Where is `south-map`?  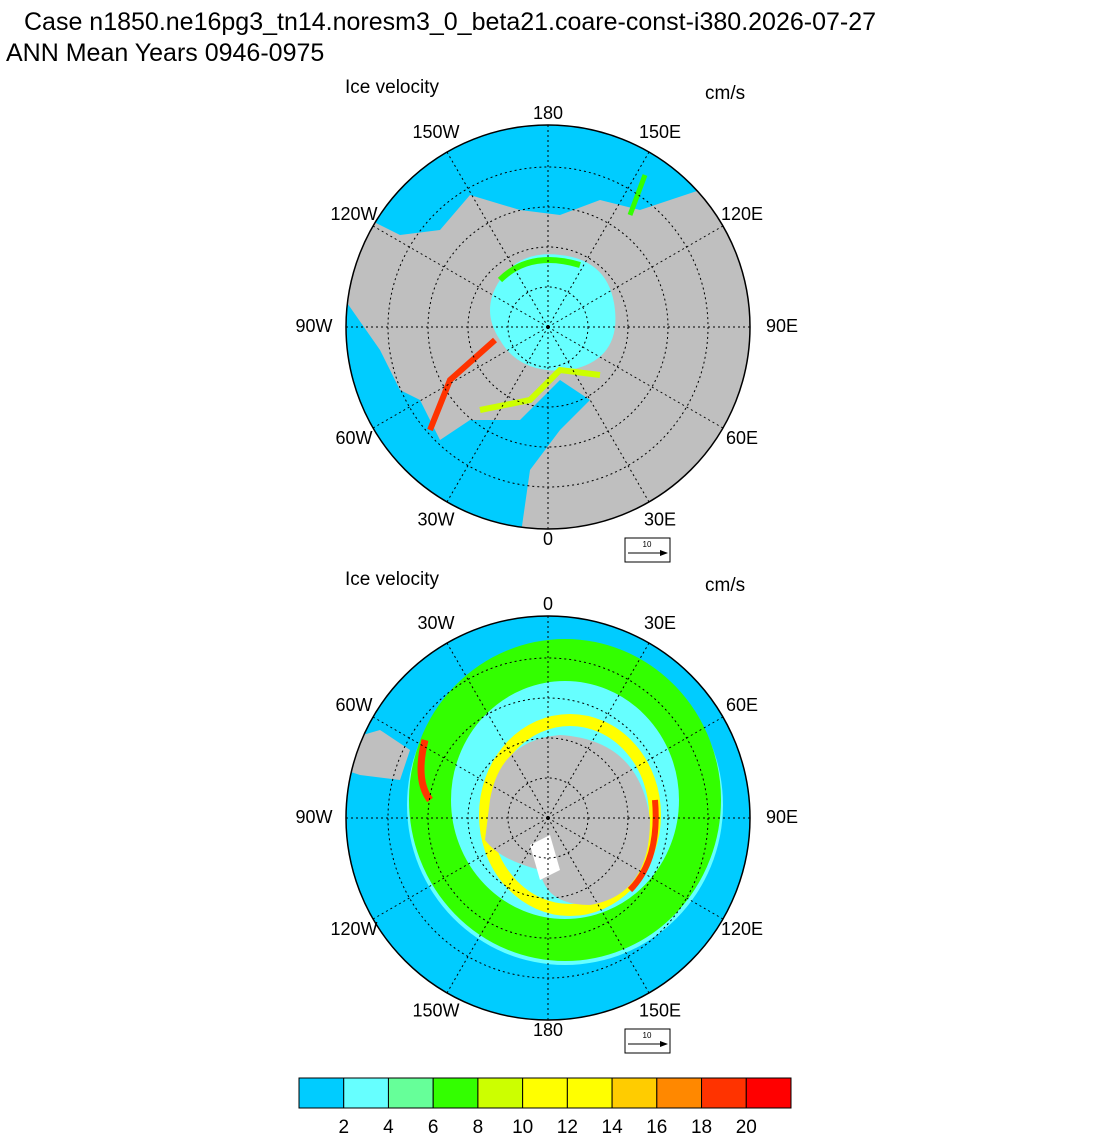 south-map is located at coordinates (548, 818).